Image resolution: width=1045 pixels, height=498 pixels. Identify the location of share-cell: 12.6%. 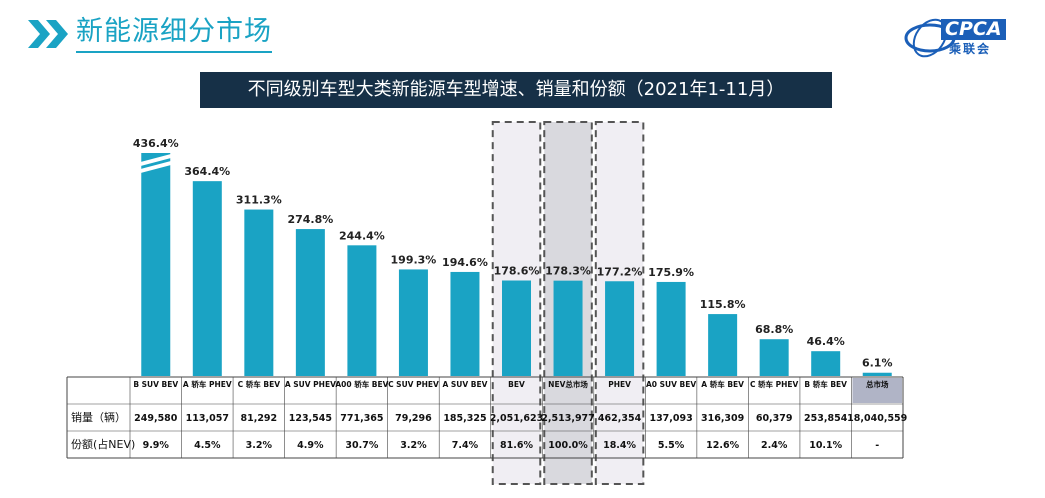
(722, 445).